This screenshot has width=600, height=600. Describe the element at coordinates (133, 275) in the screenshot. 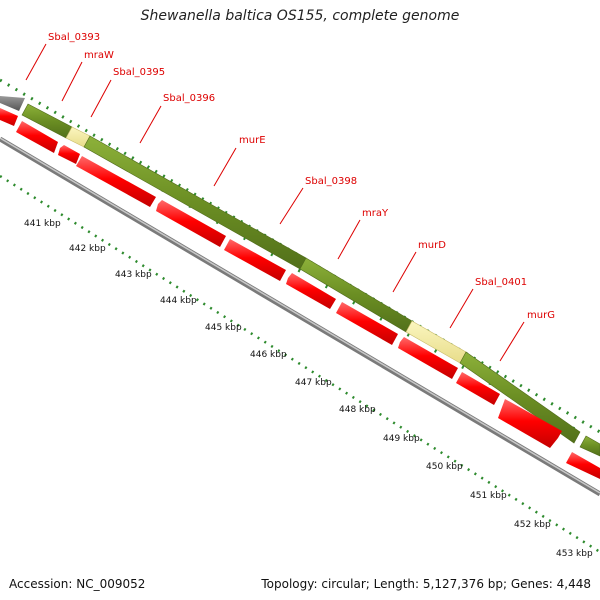

I see `kbp-label: 443 kbp` at that location.